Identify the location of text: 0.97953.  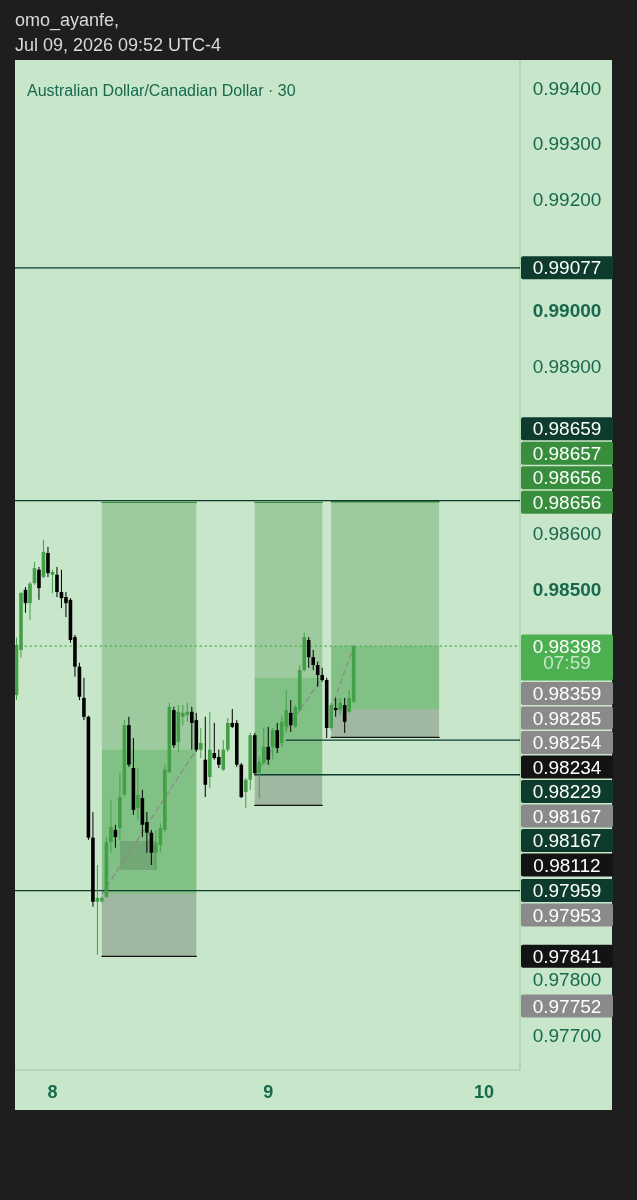
(567, 915).